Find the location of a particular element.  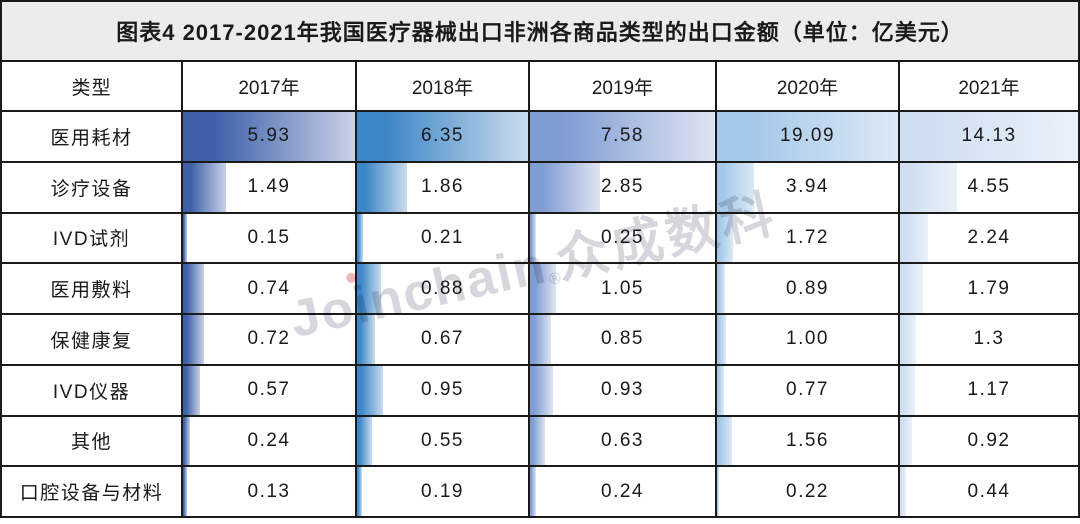

table-row: 医用耗材 5.93 6.35 7.58 19.09 14.13 is located at coordinates (540, 137).